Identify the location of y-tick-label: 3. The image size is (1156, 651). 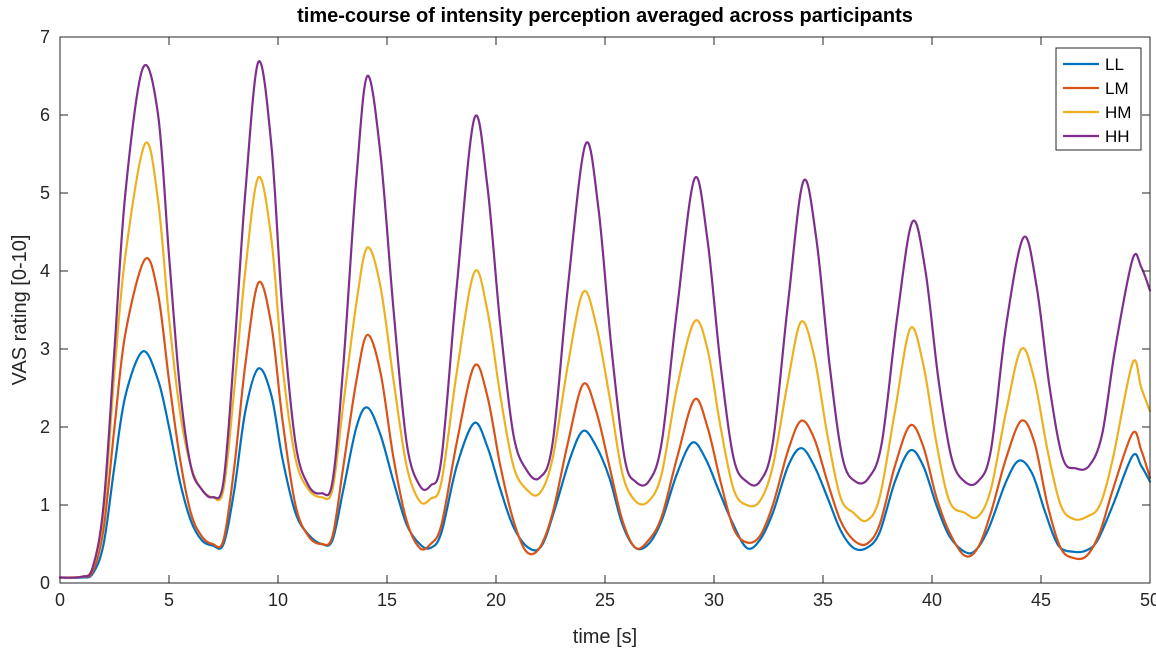
(45, 349).